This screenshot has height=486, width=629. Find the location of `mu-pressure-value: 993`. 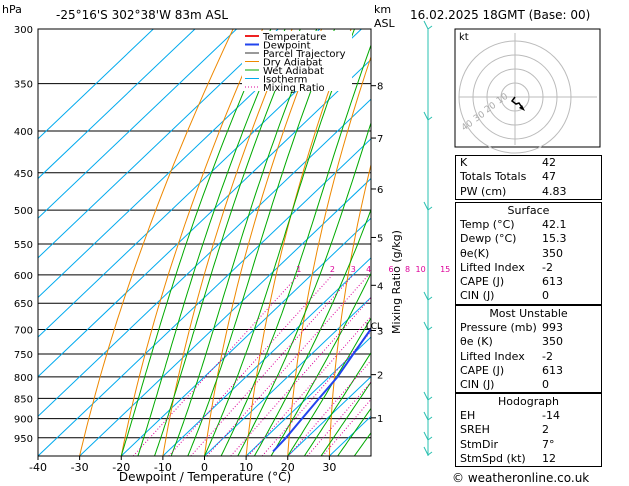

mu-pressure-value: 993 is located at coordinates (552, 327).